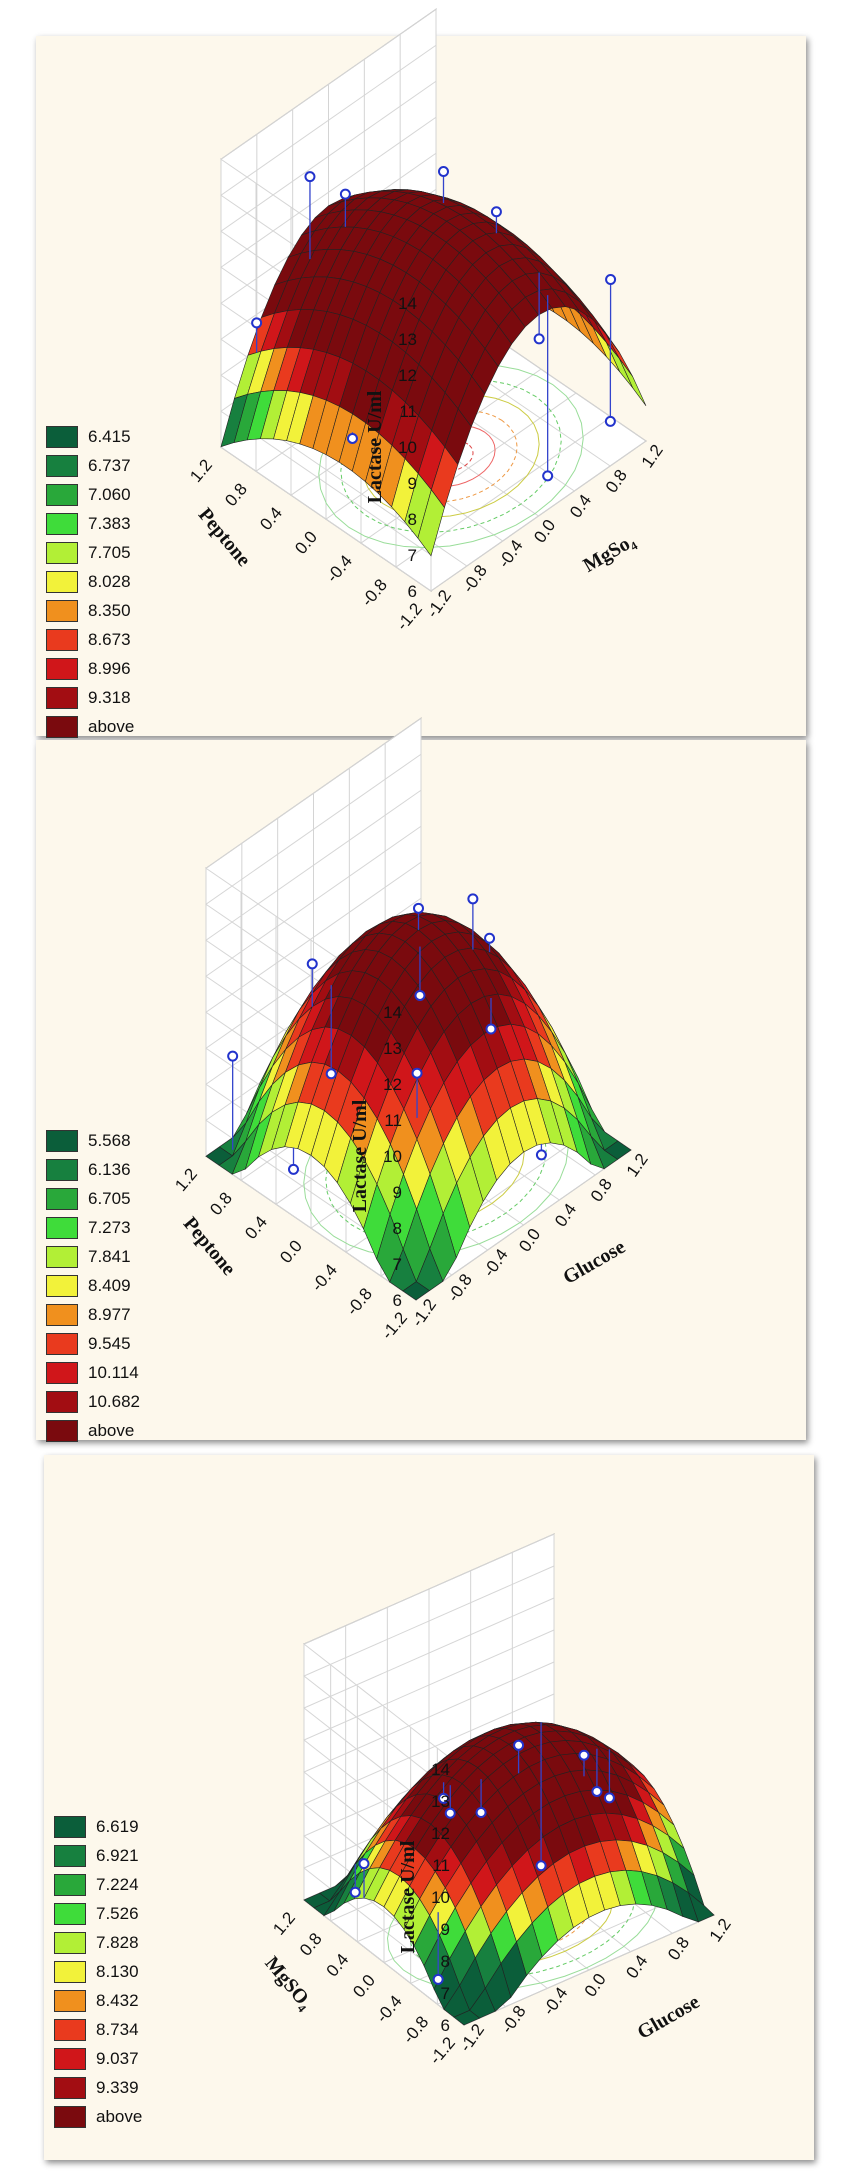 This screenshot has width=850, height=2183. I want to click on legend-label: 6.415, so click(109, 436).